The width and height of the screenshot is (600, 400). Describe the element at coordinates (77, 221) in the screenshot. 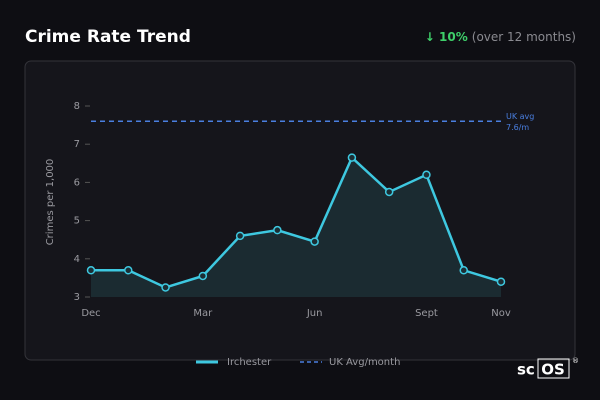

I see `y-tick-label: 5` at that location.